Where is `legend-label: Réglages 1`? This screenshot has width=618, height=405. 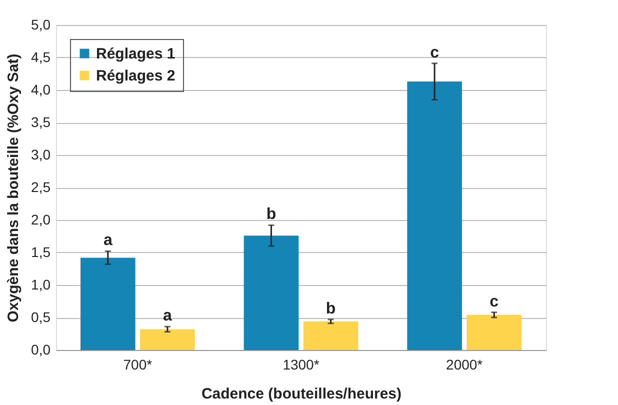
legend-label: Réglages 1 is located at coordinates (136, 54).